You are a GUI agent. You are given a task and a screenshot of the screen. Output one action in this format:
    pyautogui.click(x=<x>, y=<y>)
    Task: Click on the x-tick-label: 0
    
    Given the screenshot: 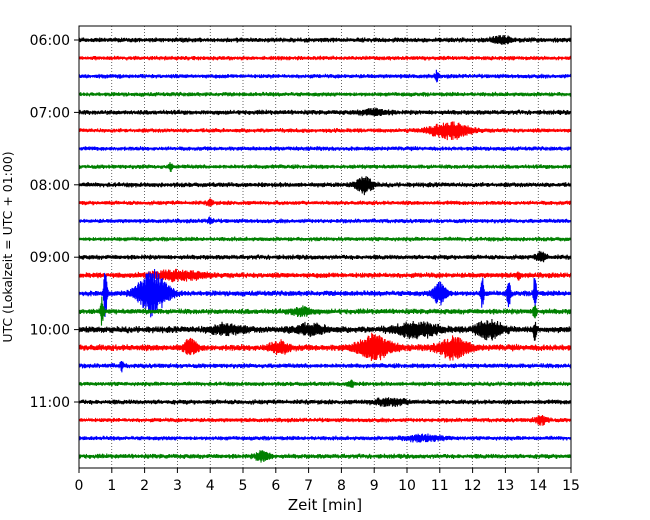 What is the action you would take?
    pyautogui.click(x=79, y=486)
    